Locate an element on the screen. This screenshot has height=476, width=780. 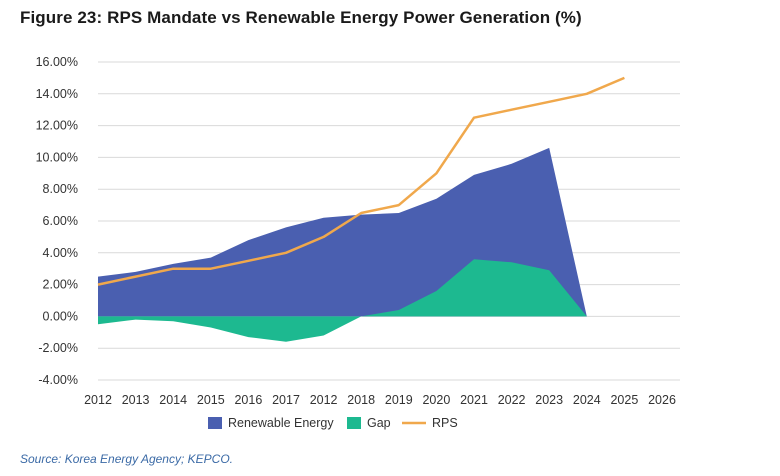
y-tick-label: 2.00% is located at coordinates (60, 285).